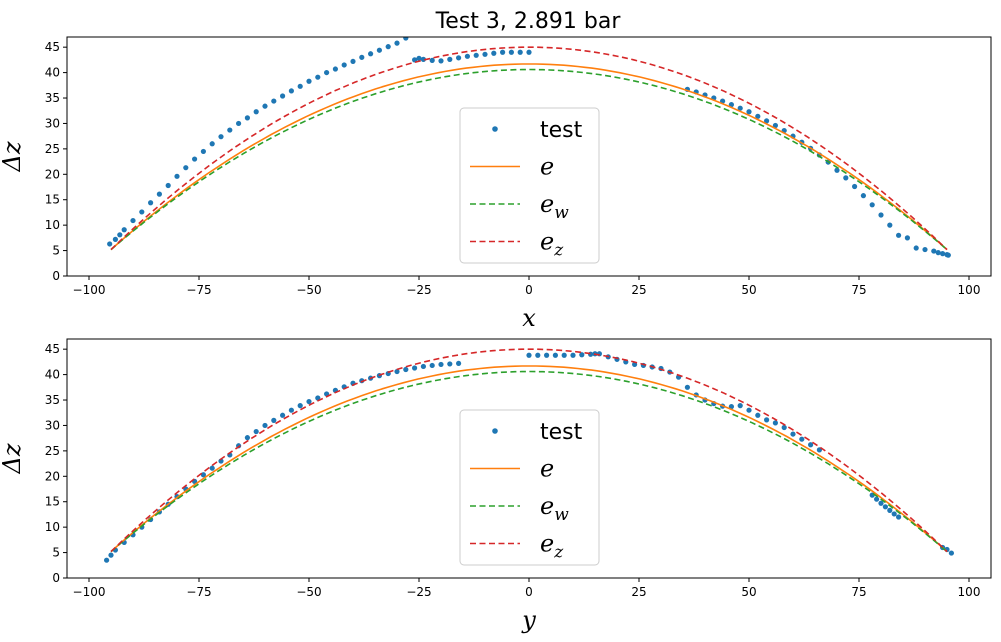 The width and height of the screenshot is (1001, 642). Describe the element at coordinates (52, 451) in the screenshot. I see `y-tick-label: 25` at that location.